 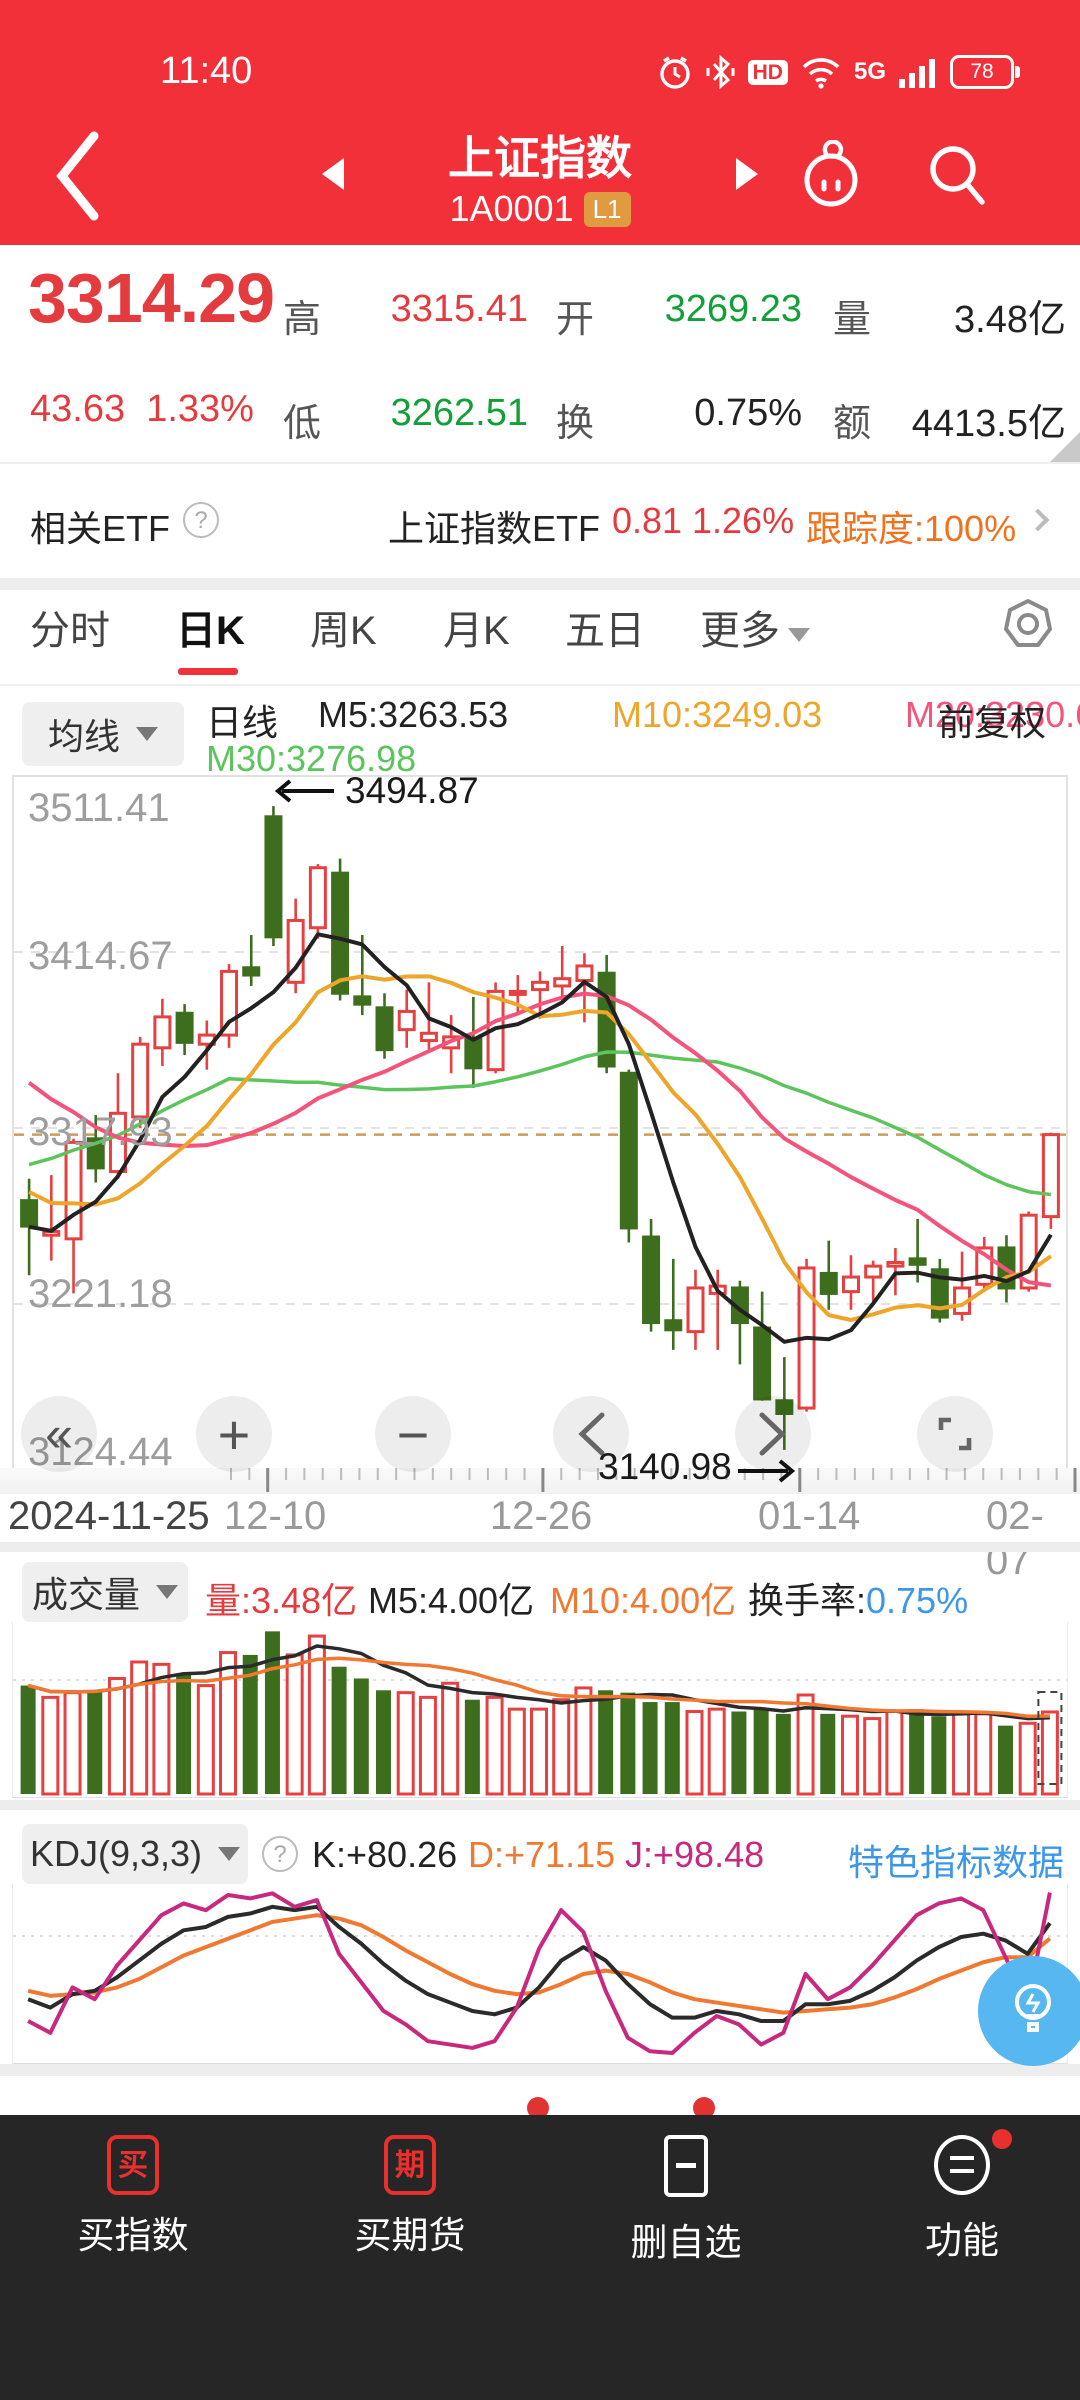 What do you see at coordinates (494, 528) in the screenshot?
I see `etf-name: 上证指数ETF` at bounding box center [494, 528].